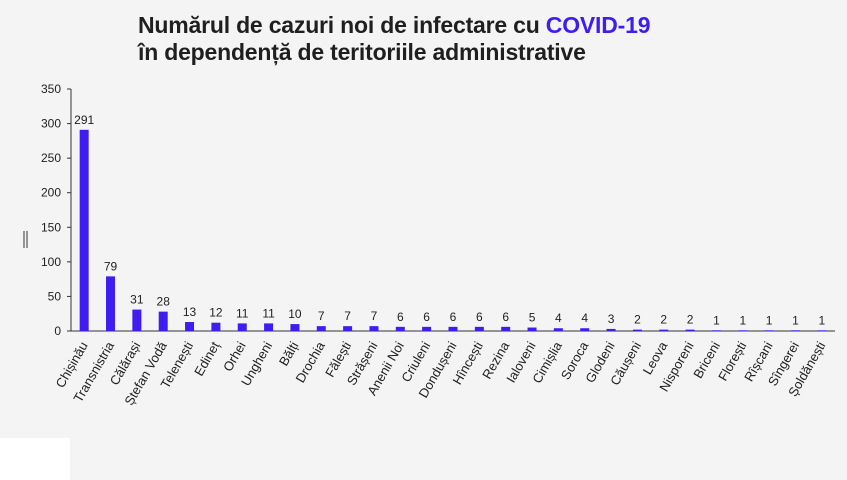 The height and width of the screenshot is (480, 847). What do you see at coordinates (164, 302) in the screenshot?
I see `data-label: 28` at bounding box center [164, 302].